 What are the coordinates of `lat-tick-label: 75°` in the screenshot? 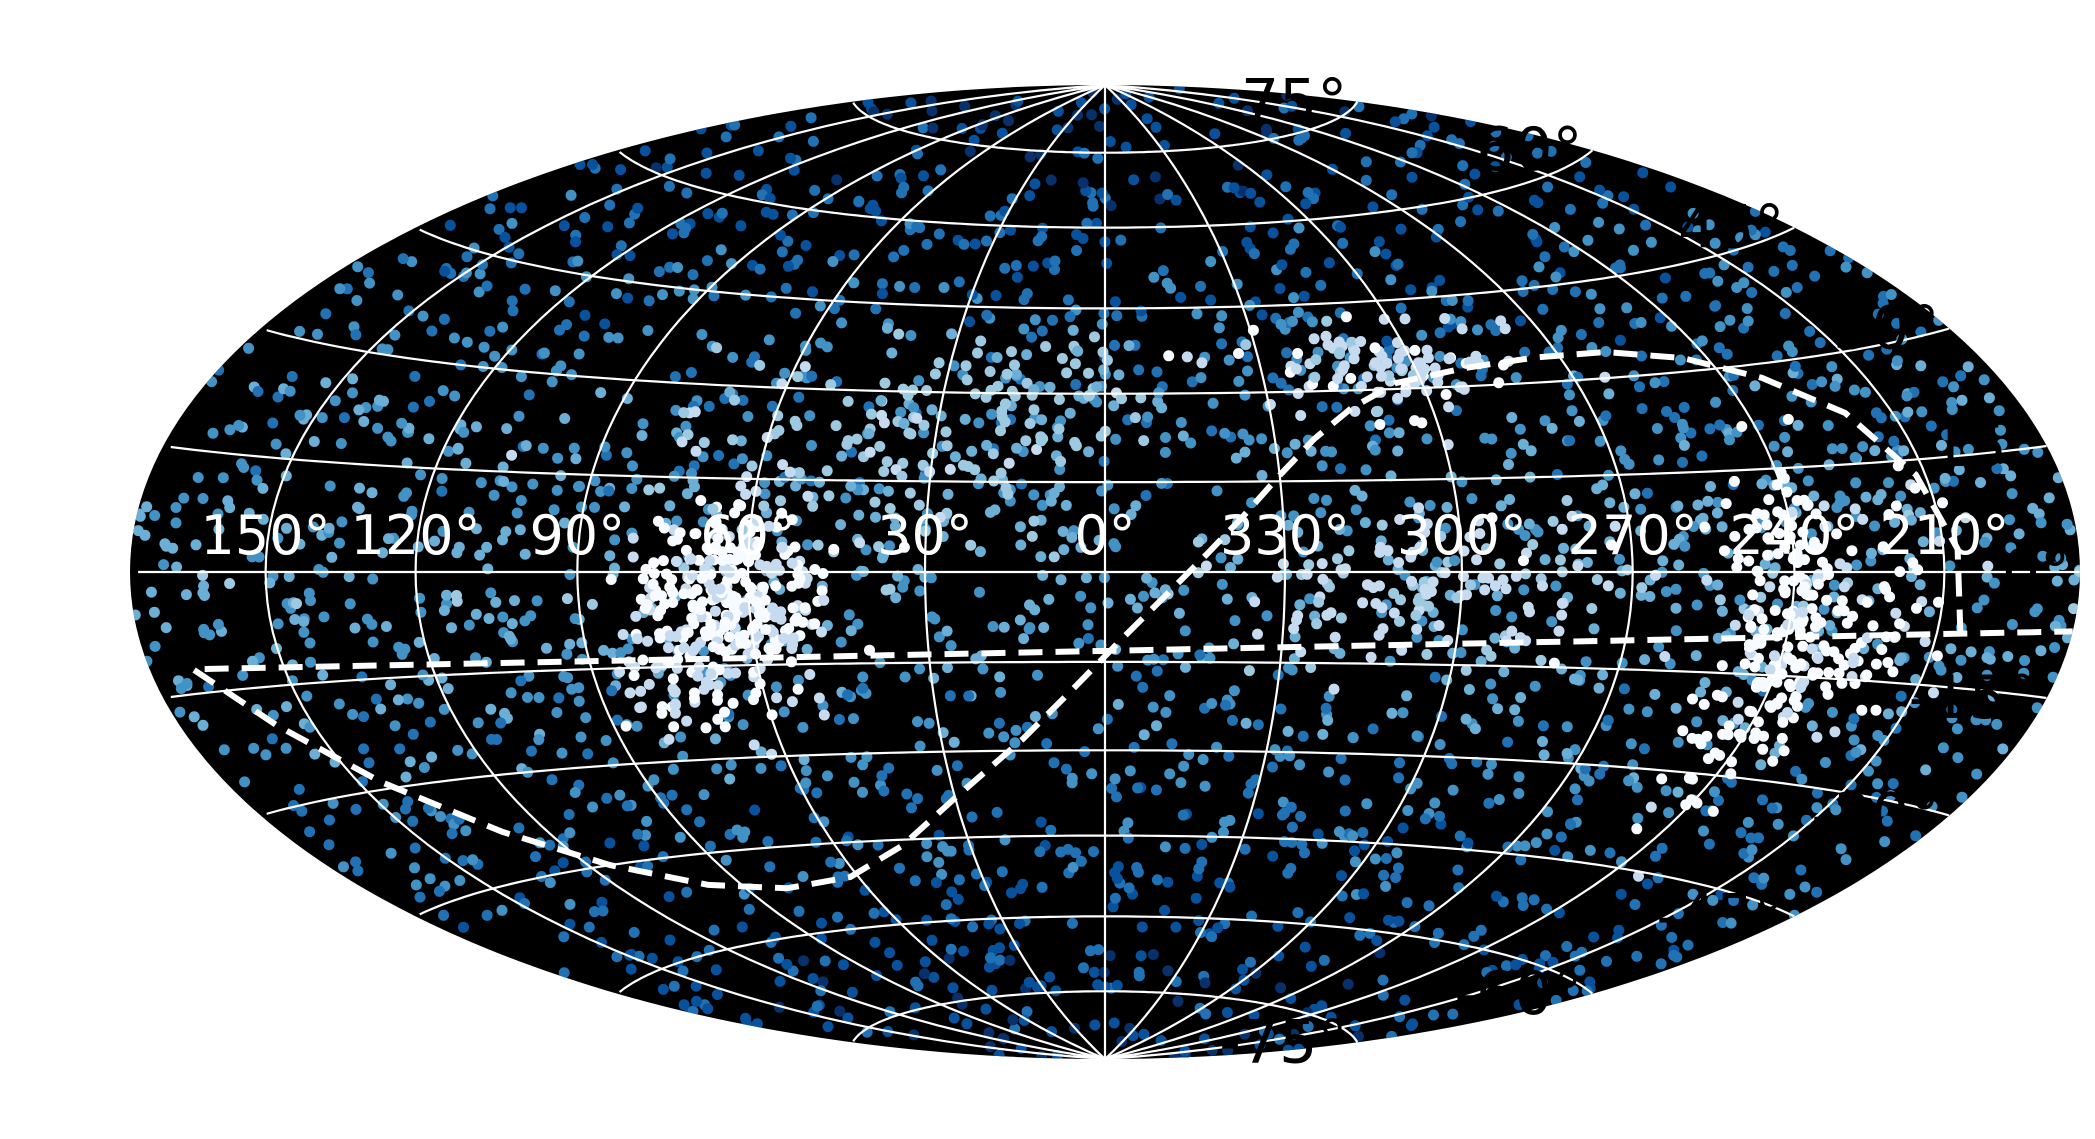 It's located at (1294, 102).